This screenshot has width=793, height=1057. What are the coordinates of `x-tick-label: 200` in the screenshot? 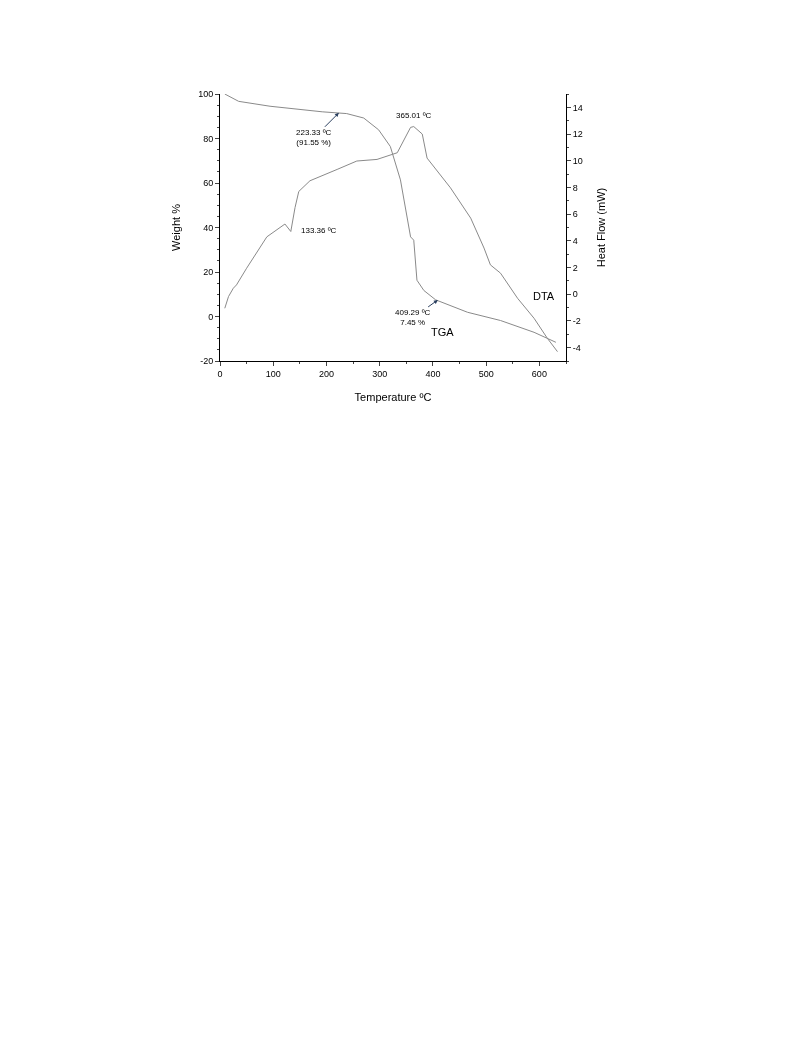 It's located at (326, 373).